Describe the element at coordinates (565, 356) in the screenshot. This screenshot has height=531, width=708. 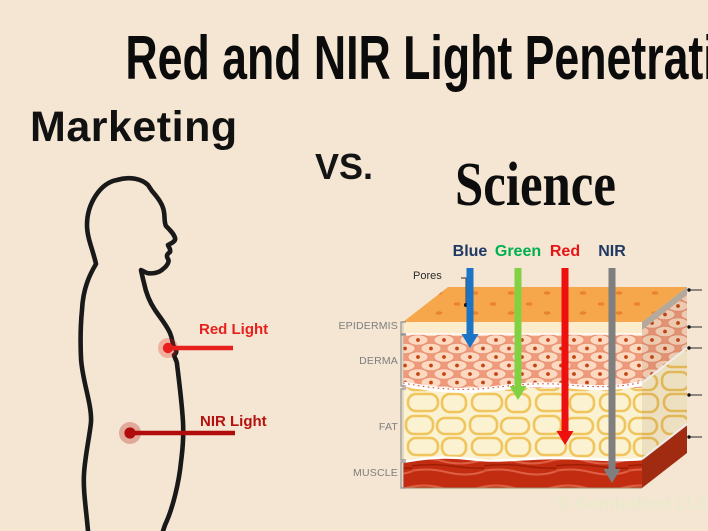
I see `red-arrow-icon` at that location.